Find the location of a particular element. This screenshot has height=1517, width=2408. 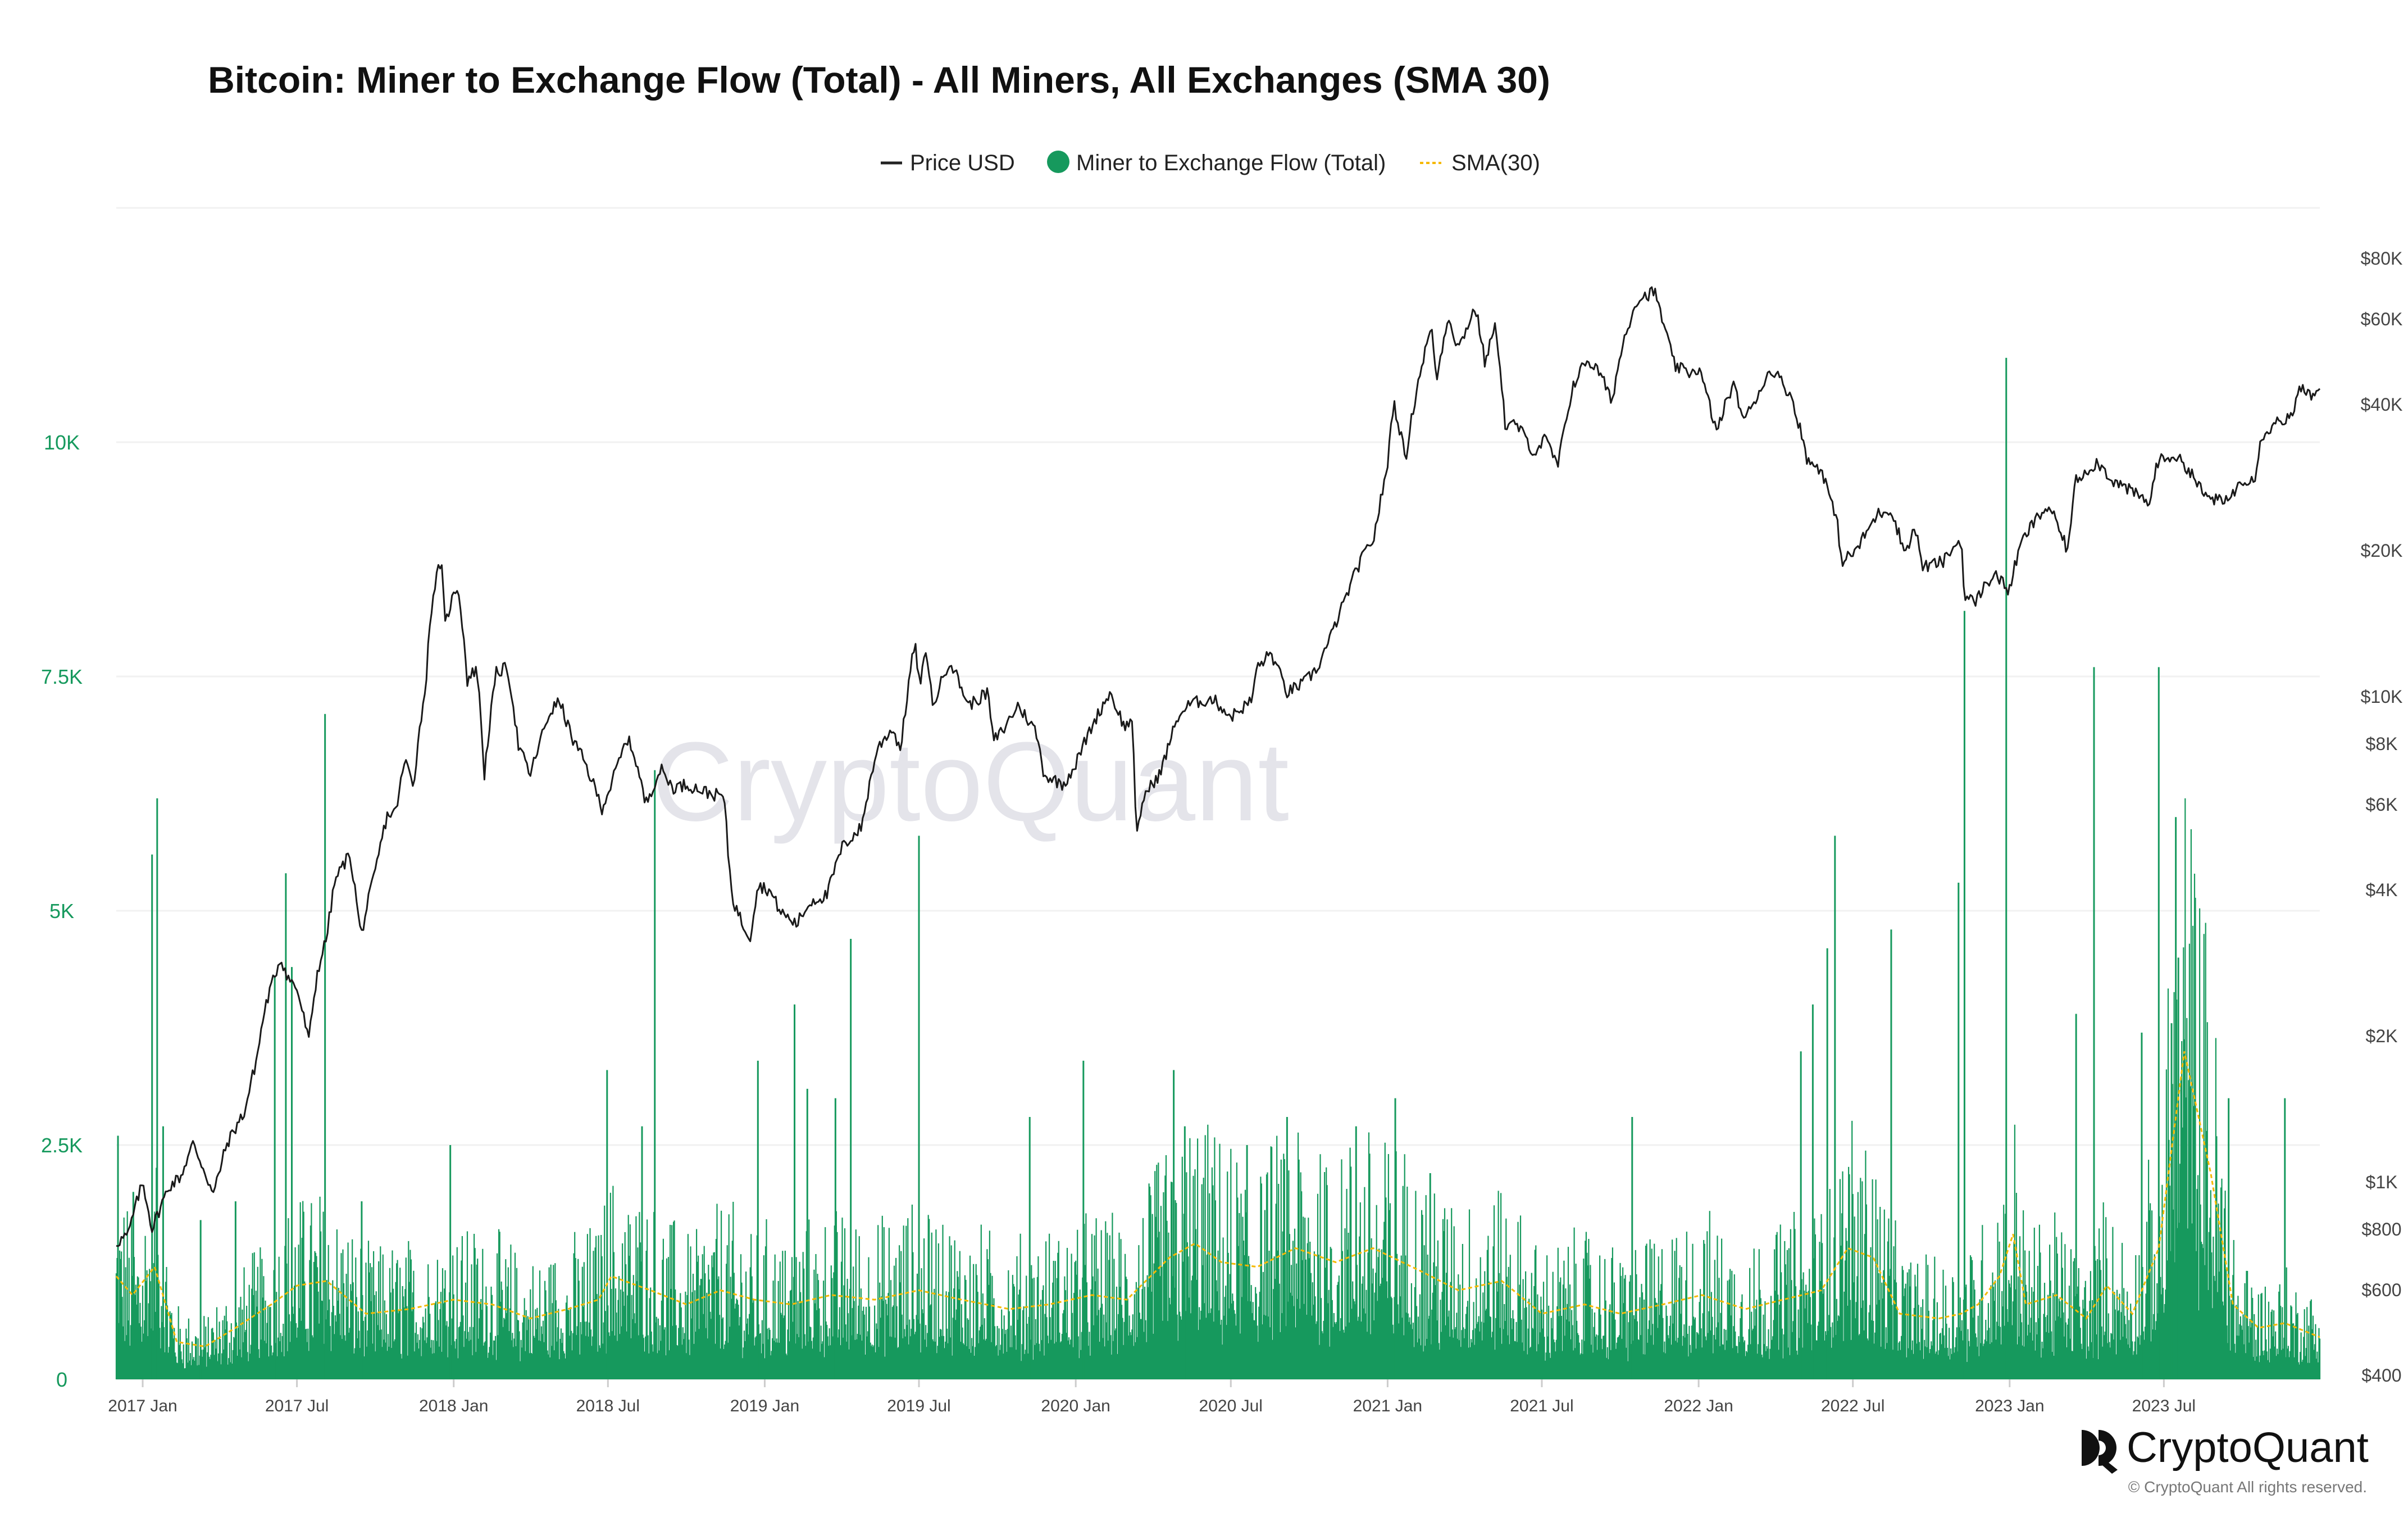

right-tick-label: $400 is located at coordinates (2381, 1375).